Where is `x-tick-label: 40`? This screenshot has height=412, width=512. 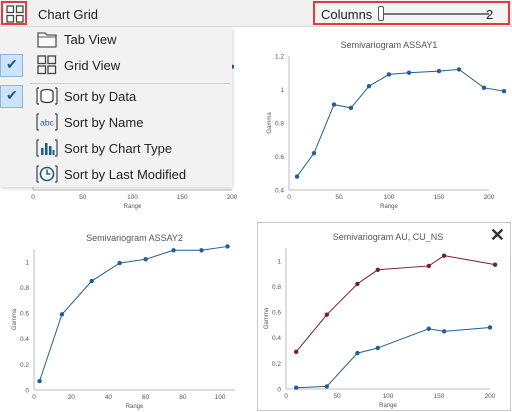
x-tick-label: 40 is located at coordinates (109, 397).